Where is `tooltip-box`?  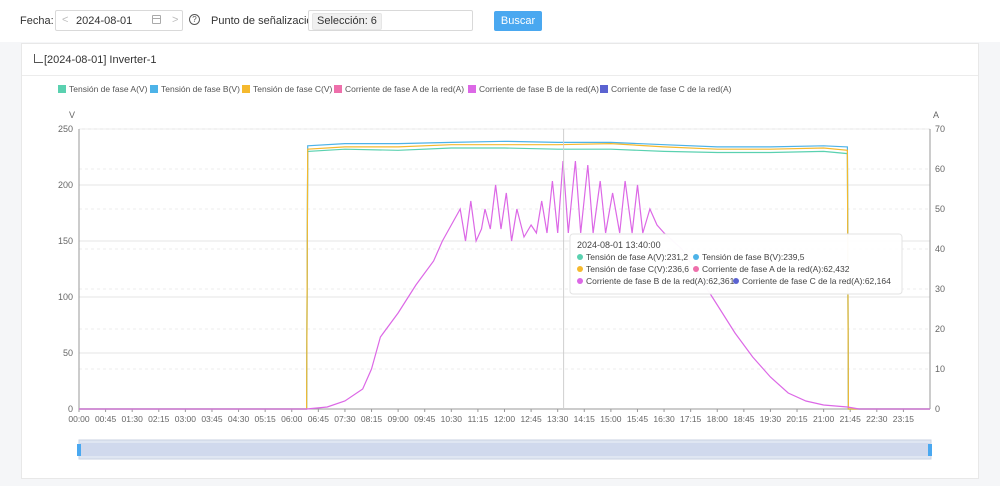 tooltip-box is located at coordinates (736, 264).